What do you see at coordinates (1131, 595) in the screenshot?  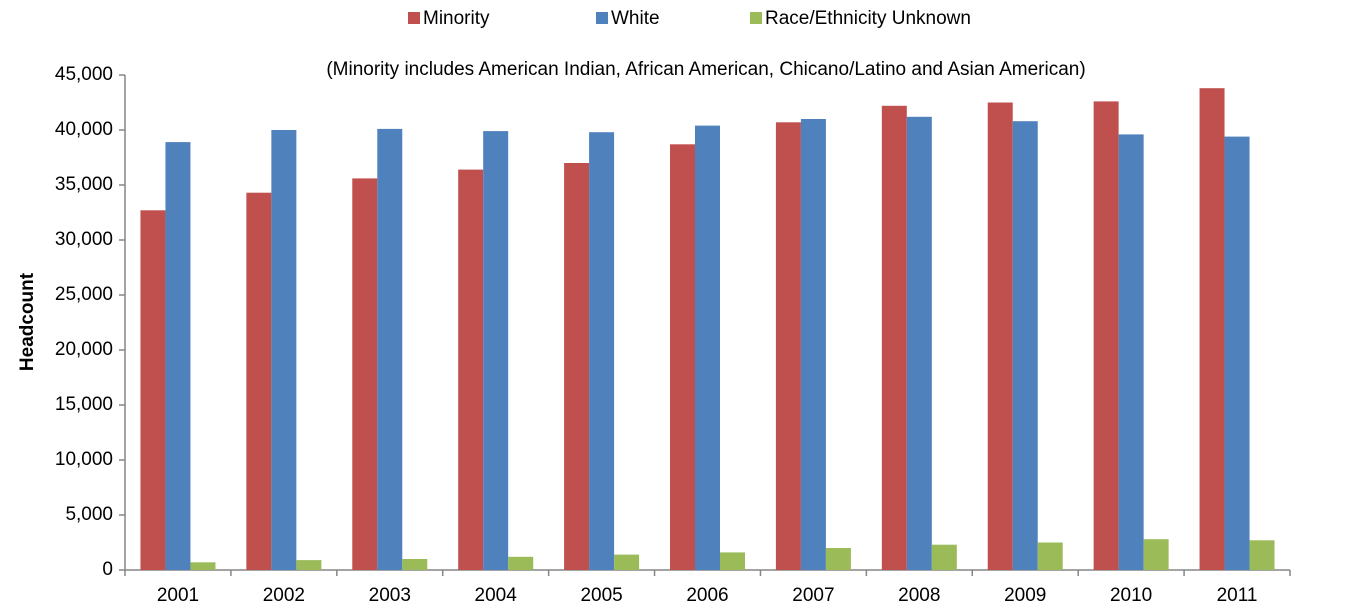 I see `x-tick-label: 2010` at bounding box center [1131, 595].